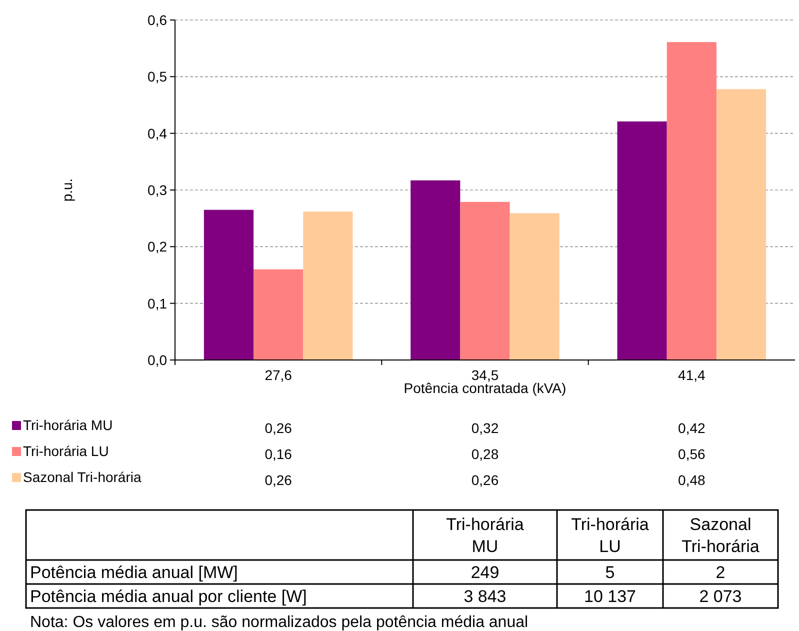  Describe the element at coordinates (485, 428) in the screenshot. I see `data-label: 0,32` at that location.